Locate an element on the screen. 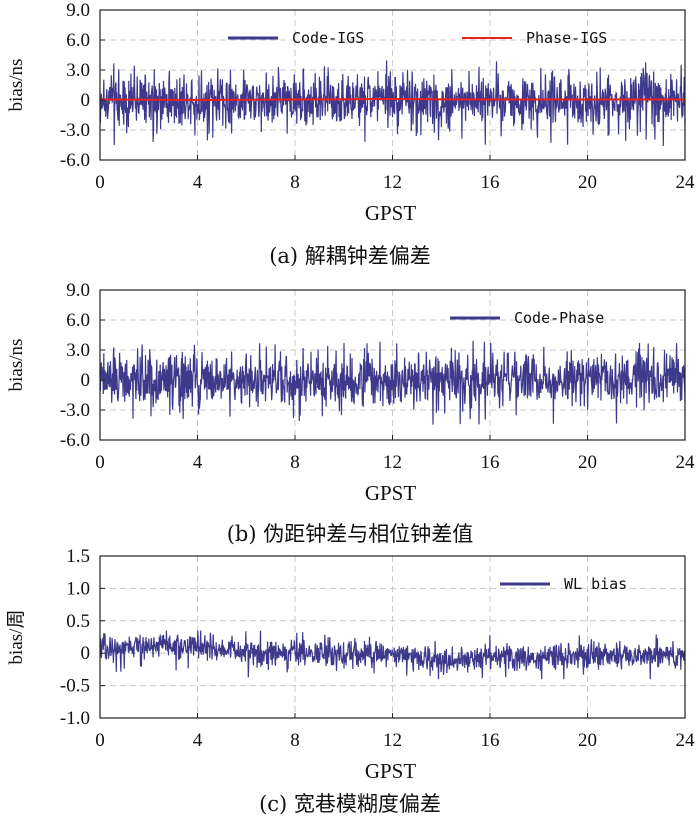 The width and height of the screenshot is (700, 819). legend-label: Code-IGS is located at coordinates (328, 38).